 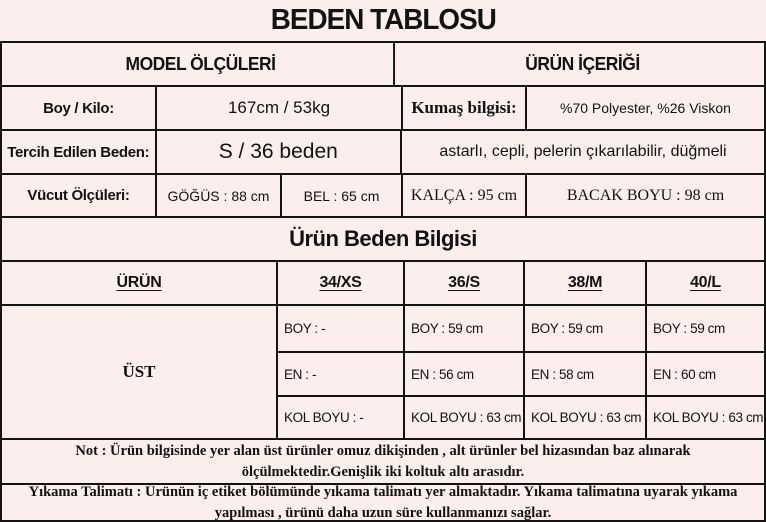 I want to click on tercih-beden-value: S / 36 beden, so click(x=279, y=152).